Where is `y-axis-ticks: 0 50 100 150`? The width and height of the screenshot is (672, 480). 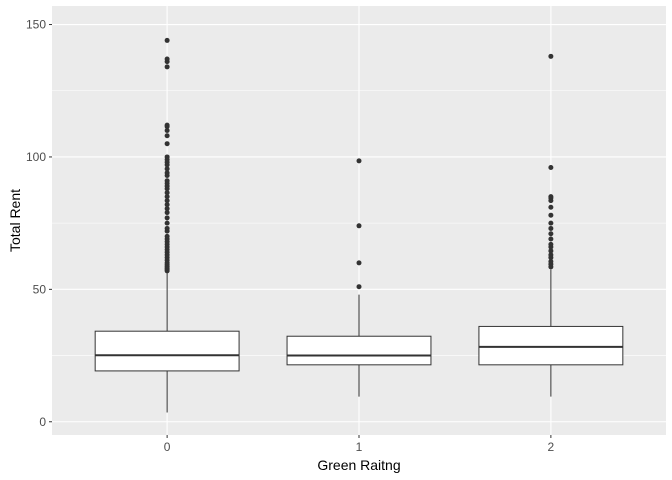
y-axis-ticks: 0 50 100 150 is located at coordinates (39, 223).